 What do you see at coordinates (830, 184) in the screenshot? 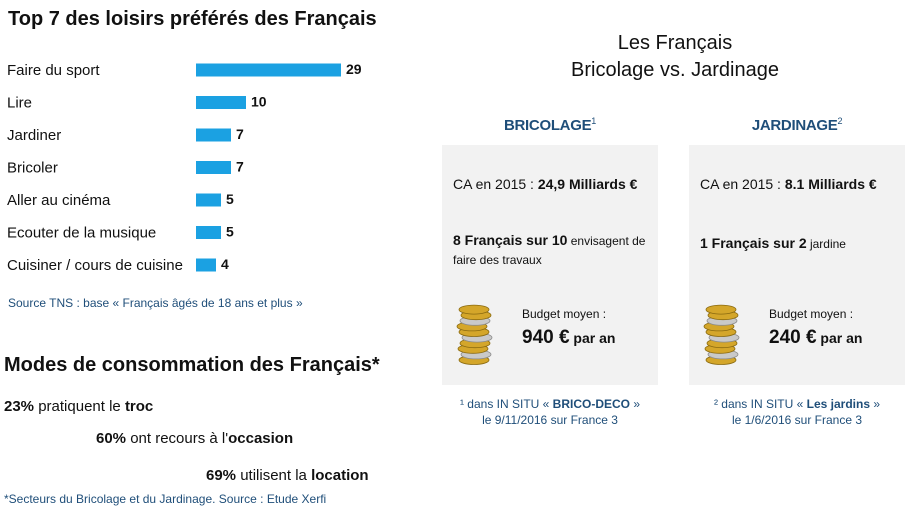
I see `ca-value: 8.1 Milliards €` at bounding box center [830, 184].